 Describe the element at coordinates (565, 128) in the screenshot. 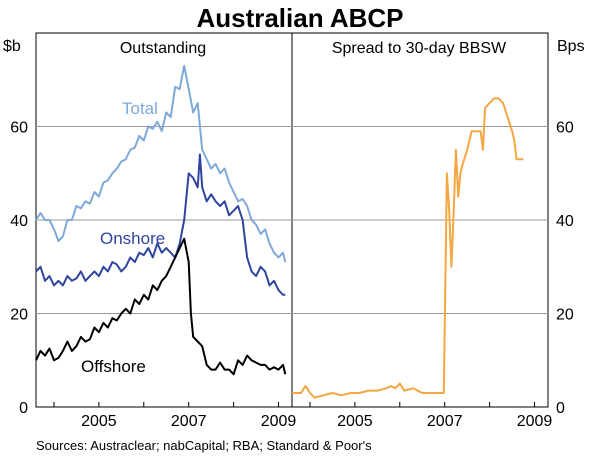

I see `y-tick-right-60: 60` at that location.